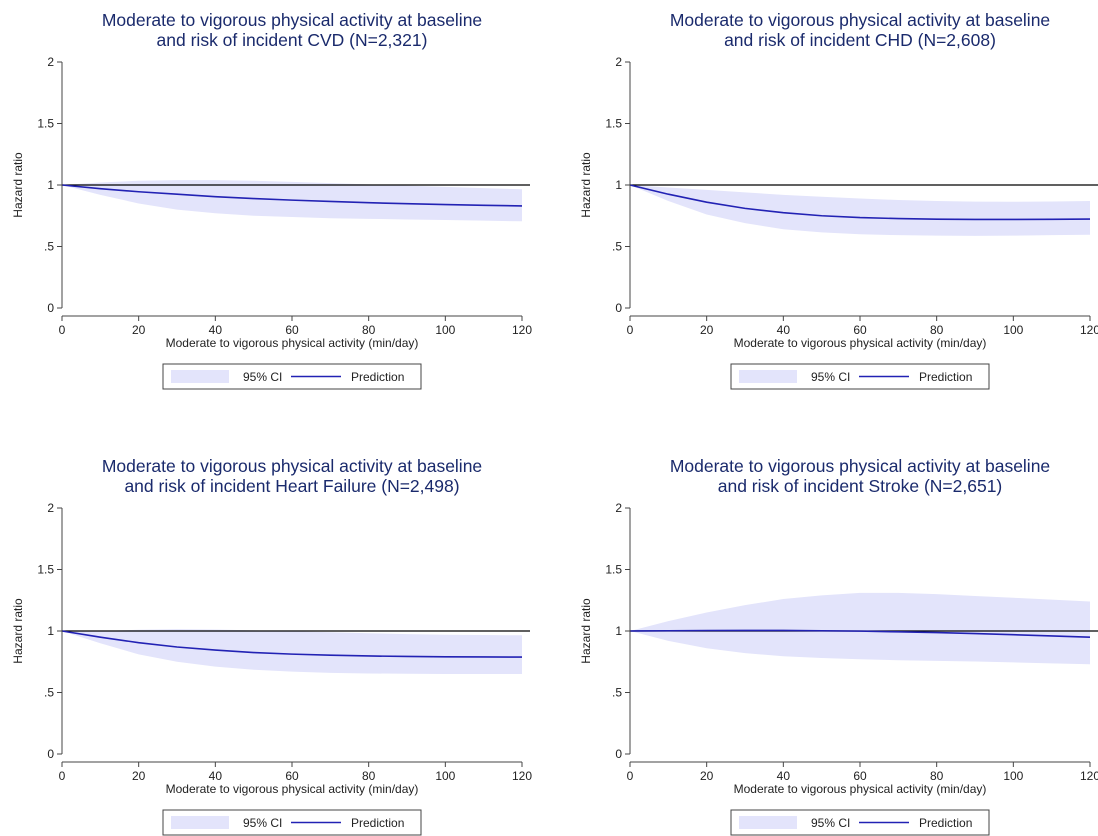 Image resolution: width=1098 pixels, height=836 pixels. Describe the element at coordinates (292, 40) in the screenshot. I see `chart-title-line-2: and risk of incident CVD (N=2,321)` at that location.